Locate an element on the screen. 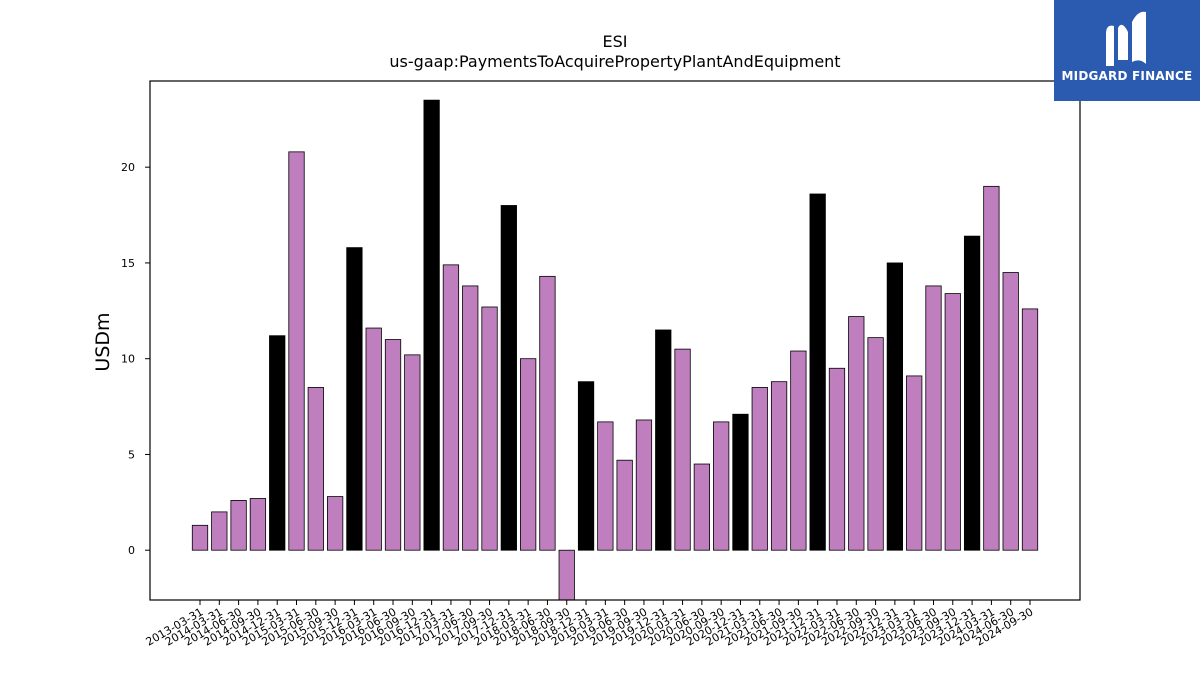 The image size is (1200, 675). logo-text: MIDGARD FINANCE is located at coordinates (1127, 76).